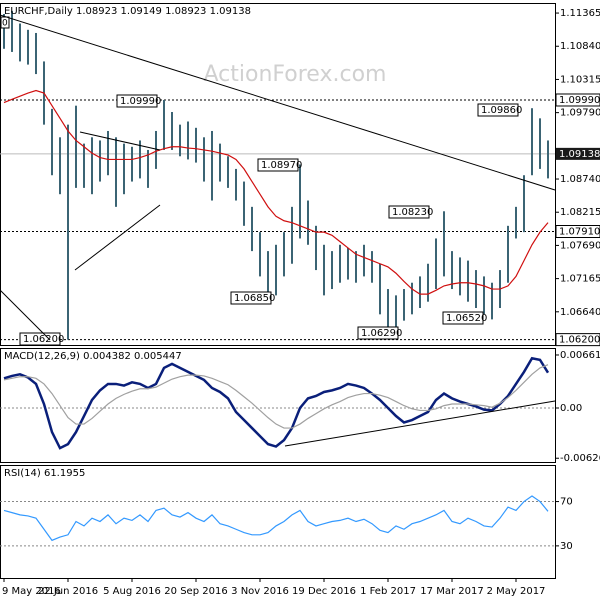 The image size is (600, 600). Describe the element at coordinates (31, 591) in the screenshot. I see `x-tick-label: 9 May 2016` at that location.